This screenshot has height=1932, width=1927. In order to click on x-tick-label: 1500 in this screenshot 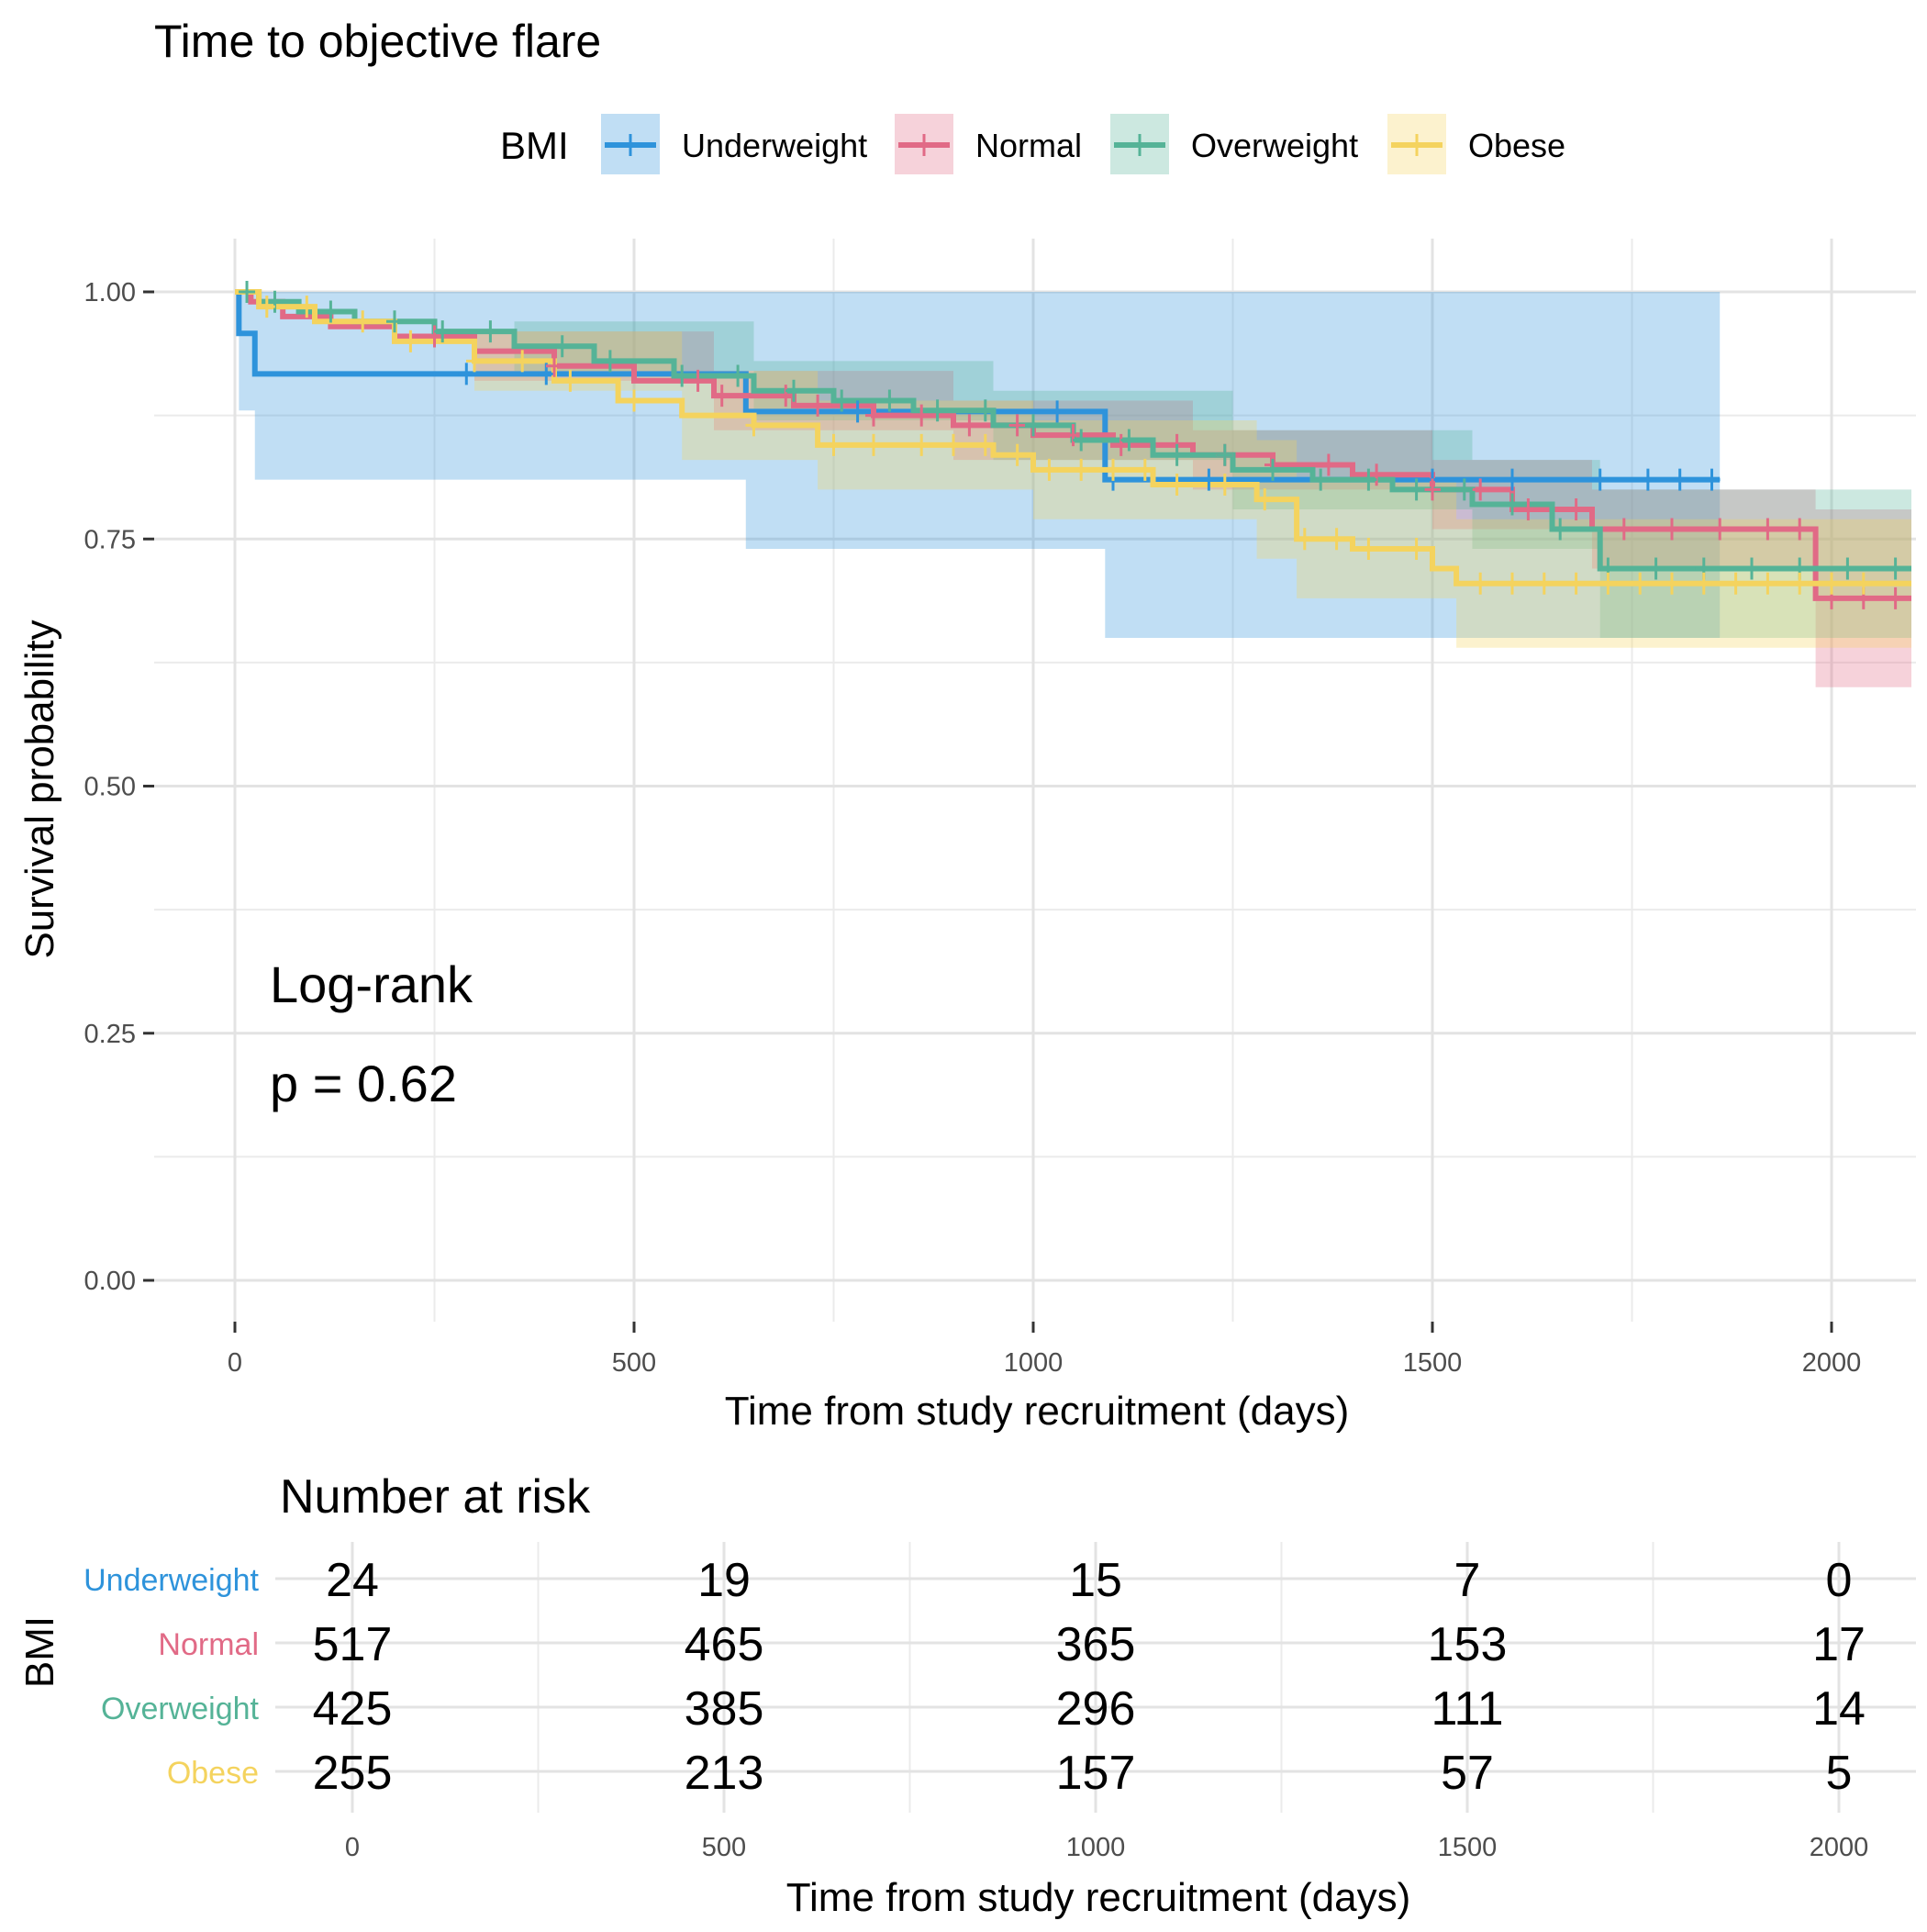, I will do `click(1433, 1363)`.